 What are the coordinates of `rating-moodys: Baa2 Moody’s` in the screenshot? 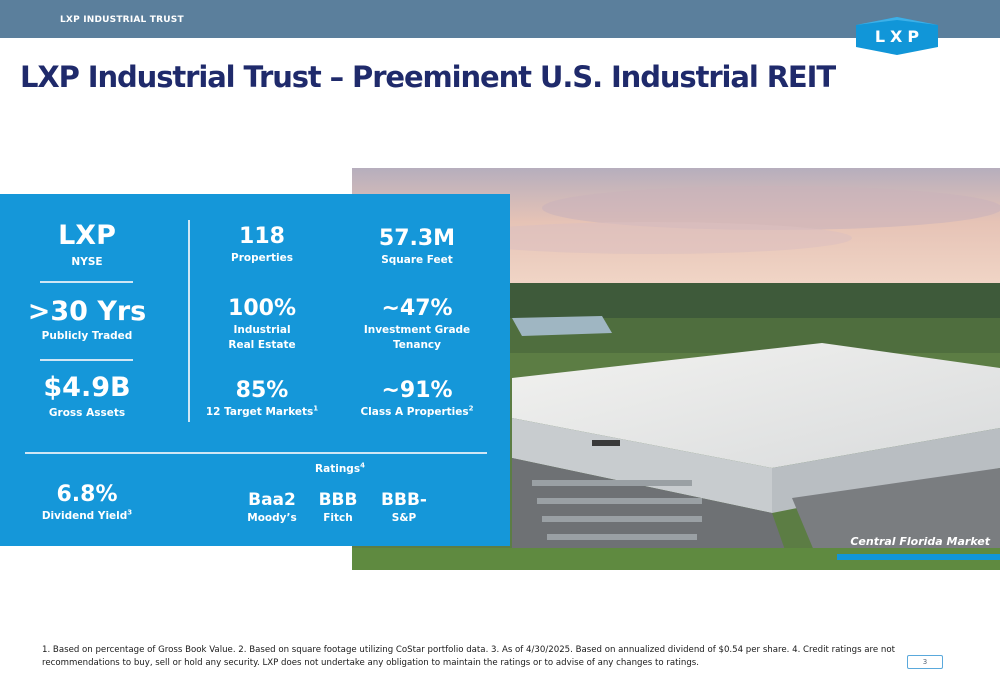 It's located at (272, 508).